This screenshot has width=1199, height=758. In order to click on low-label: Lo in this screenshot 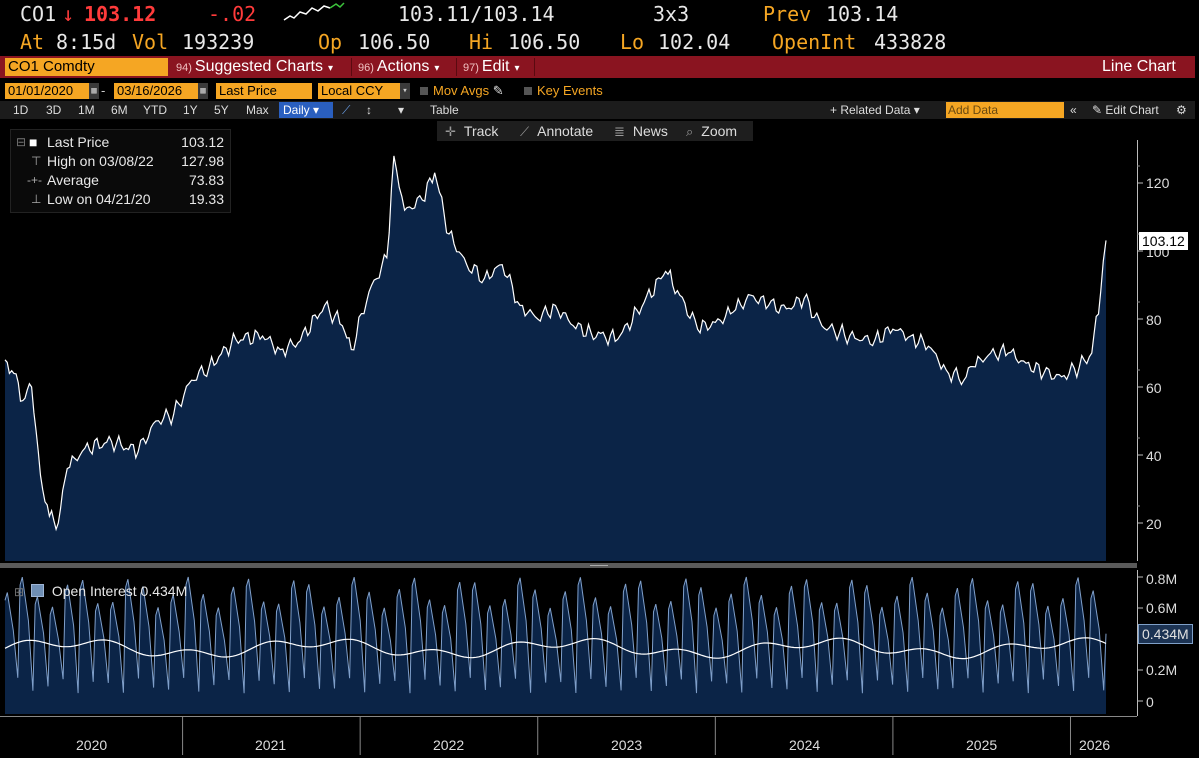, I will do `click(632, 42)`.